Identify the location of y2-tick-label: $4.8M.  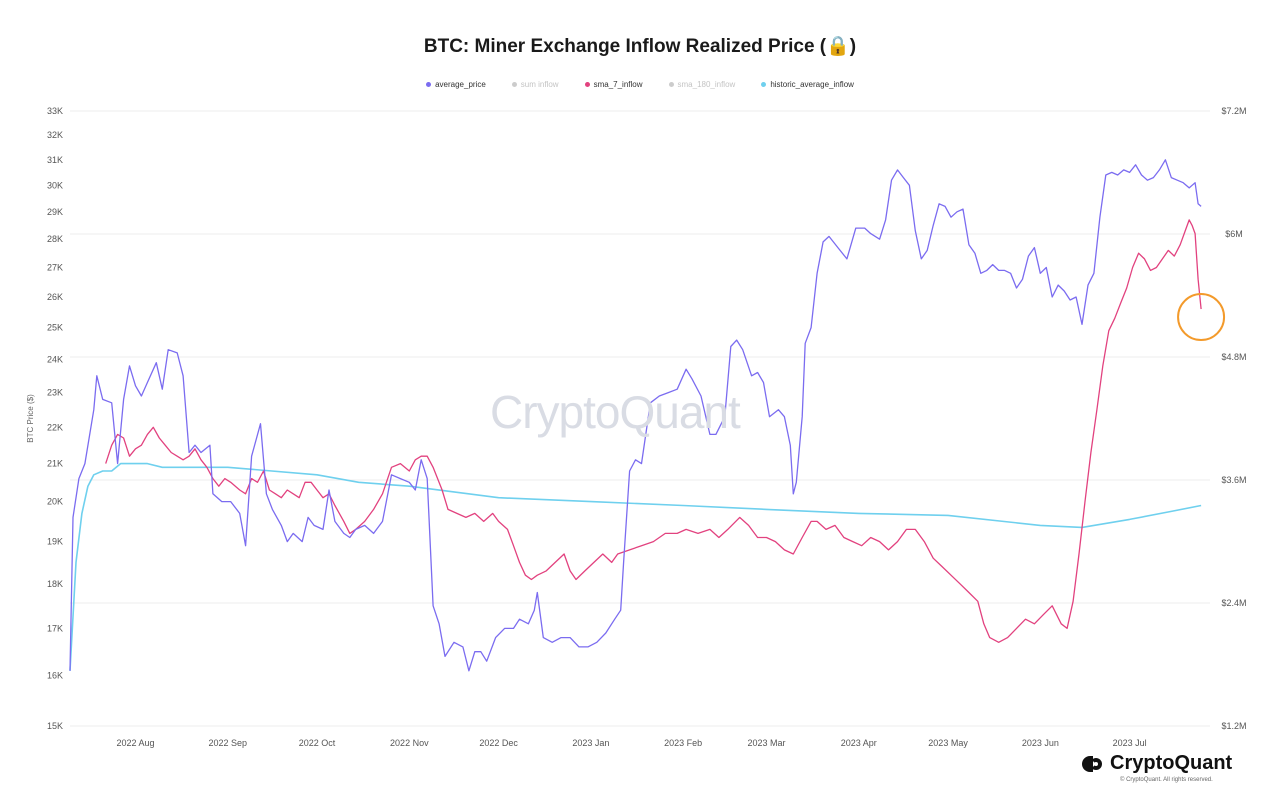
(1233, 357).